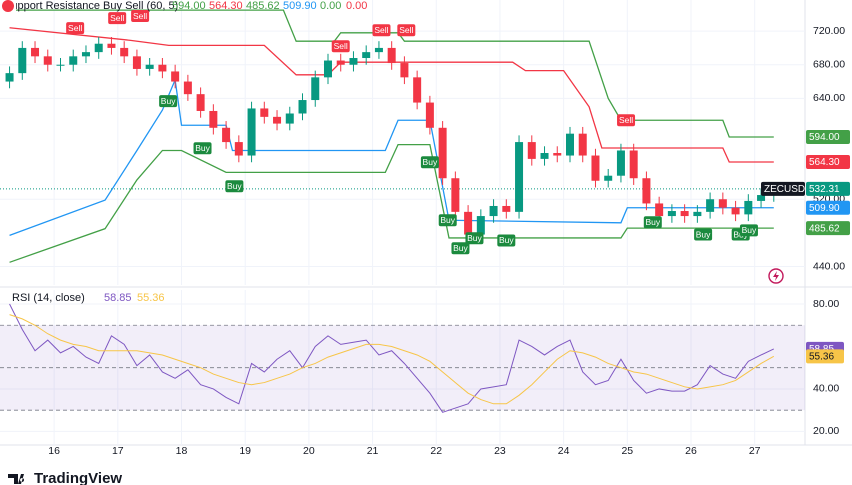  Describe the element at coordinates (118, 298) in the screenshot. I see `rsi-value: 58.85` at that location.